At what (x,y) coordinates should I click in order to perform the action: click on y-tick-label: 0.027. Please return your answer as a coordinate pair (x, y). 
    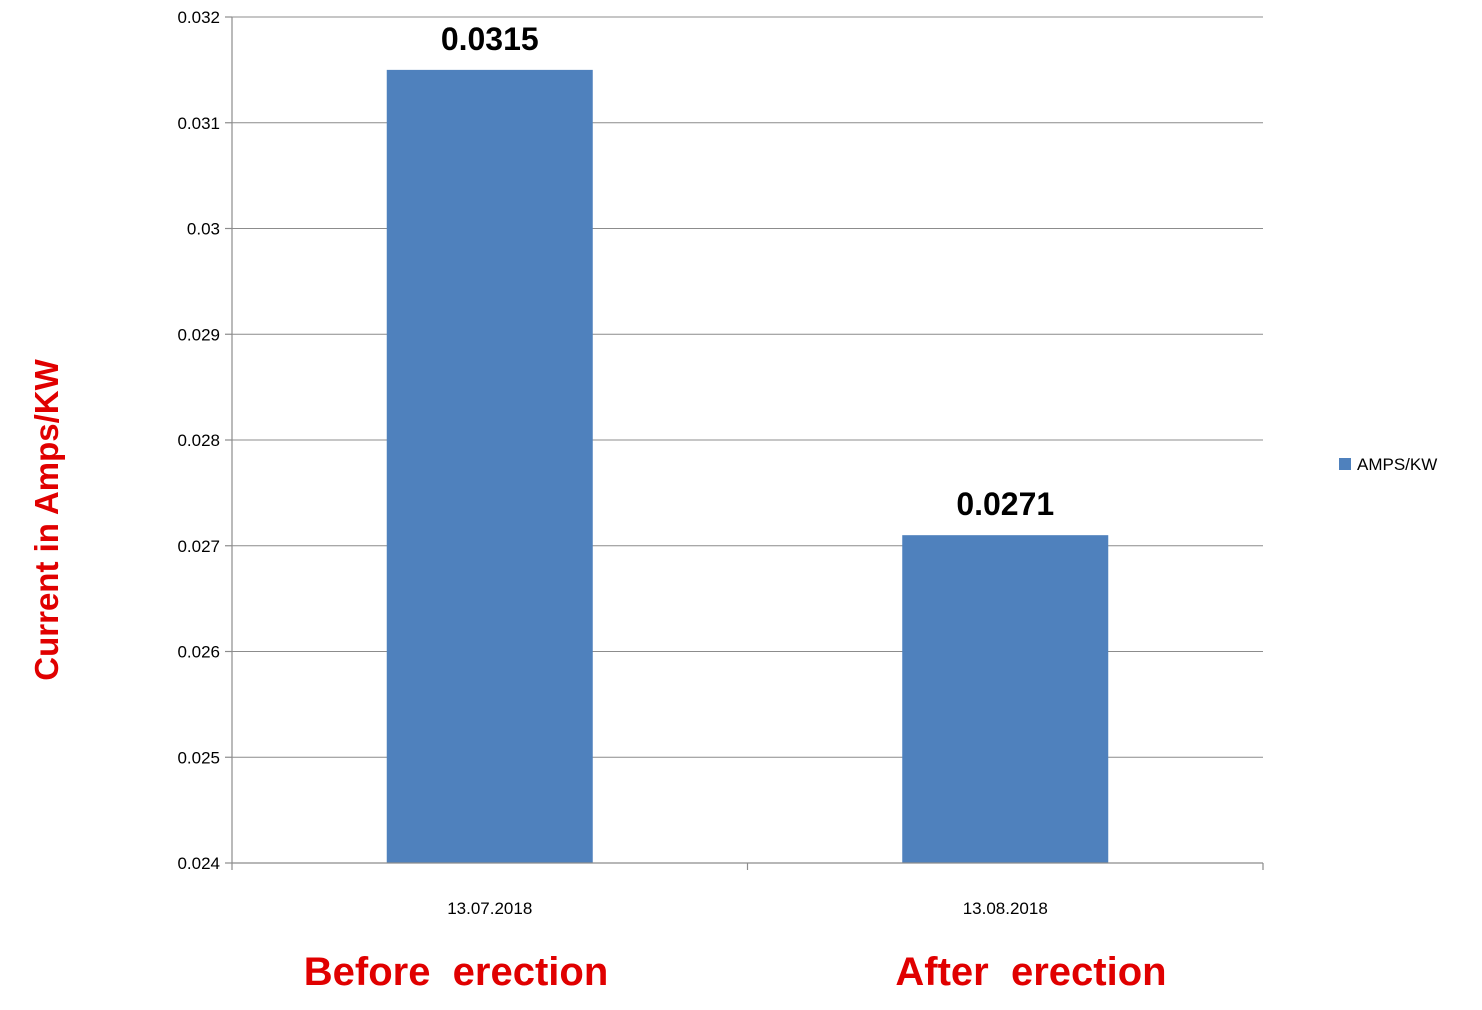
    Looking at the image, I should click on (198, 546).